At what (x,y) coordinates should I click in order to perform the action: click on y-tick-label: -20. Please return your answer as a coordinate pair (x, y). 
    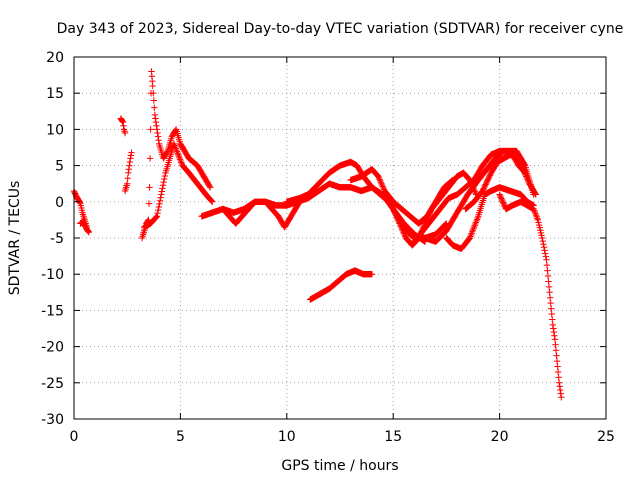
    Looking at the image, I should click on (52, 348).